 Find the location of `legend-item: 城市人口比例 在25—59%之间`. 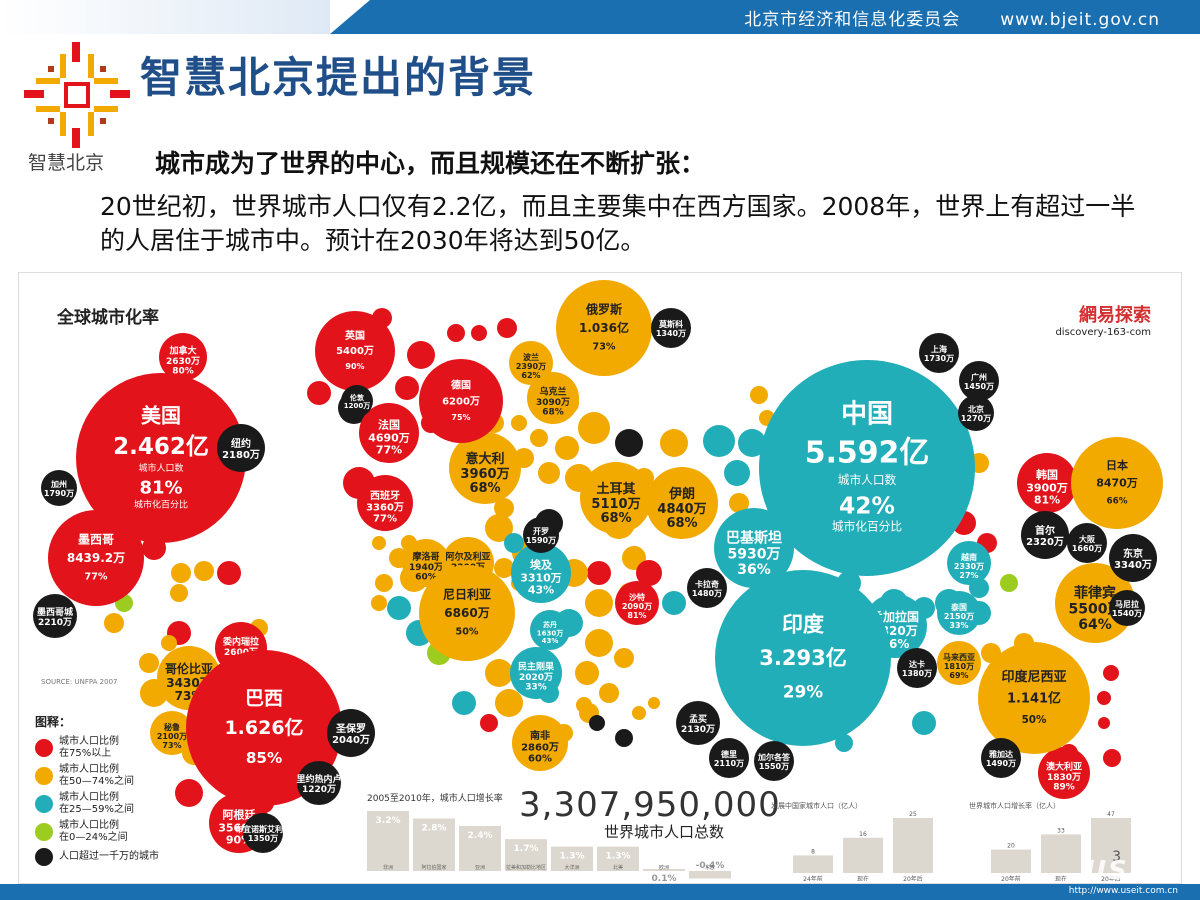

legend-item: 城市人口比例 在25—59%之间 is located at coordinates (110, 804).